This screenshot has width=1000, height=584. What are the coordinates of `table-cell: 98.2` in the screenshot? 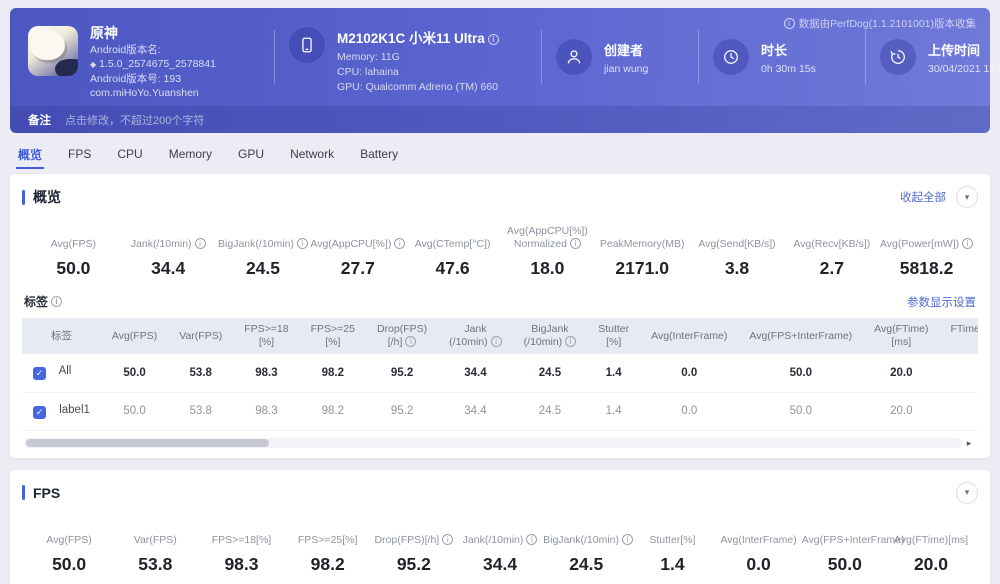 It's located at (332, 411).